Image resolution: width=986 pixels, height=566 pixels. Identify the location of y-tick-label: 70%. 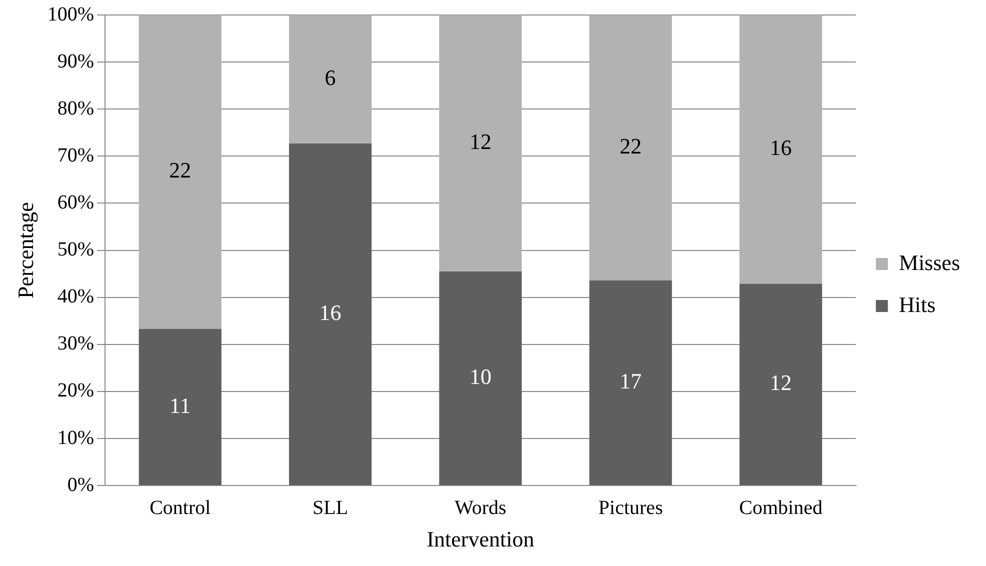
(75, 155).